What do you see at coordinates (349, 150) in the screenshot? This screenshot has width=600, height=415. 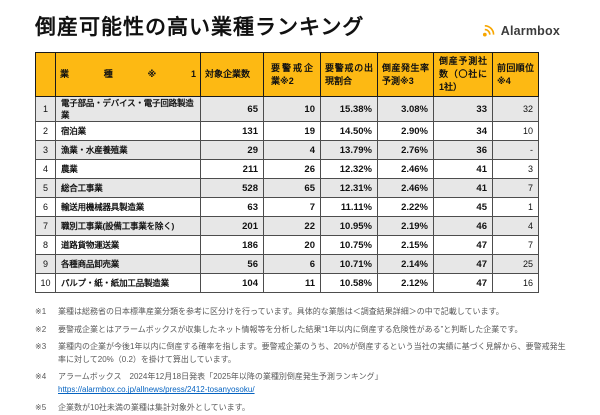 I see `caution-ratio-cell: 13.79%` at bounding box center [349, 150].